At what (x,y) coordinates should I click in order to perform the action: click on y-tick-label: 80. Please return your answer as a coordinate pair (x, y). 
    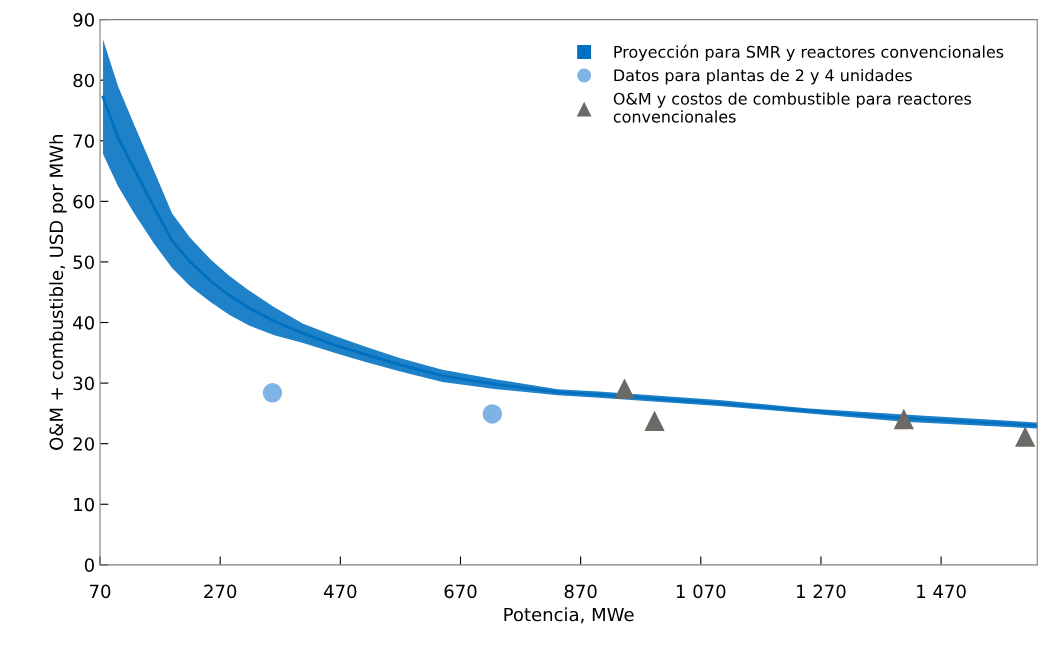
    Looking at the image, I should click on (83, 80).